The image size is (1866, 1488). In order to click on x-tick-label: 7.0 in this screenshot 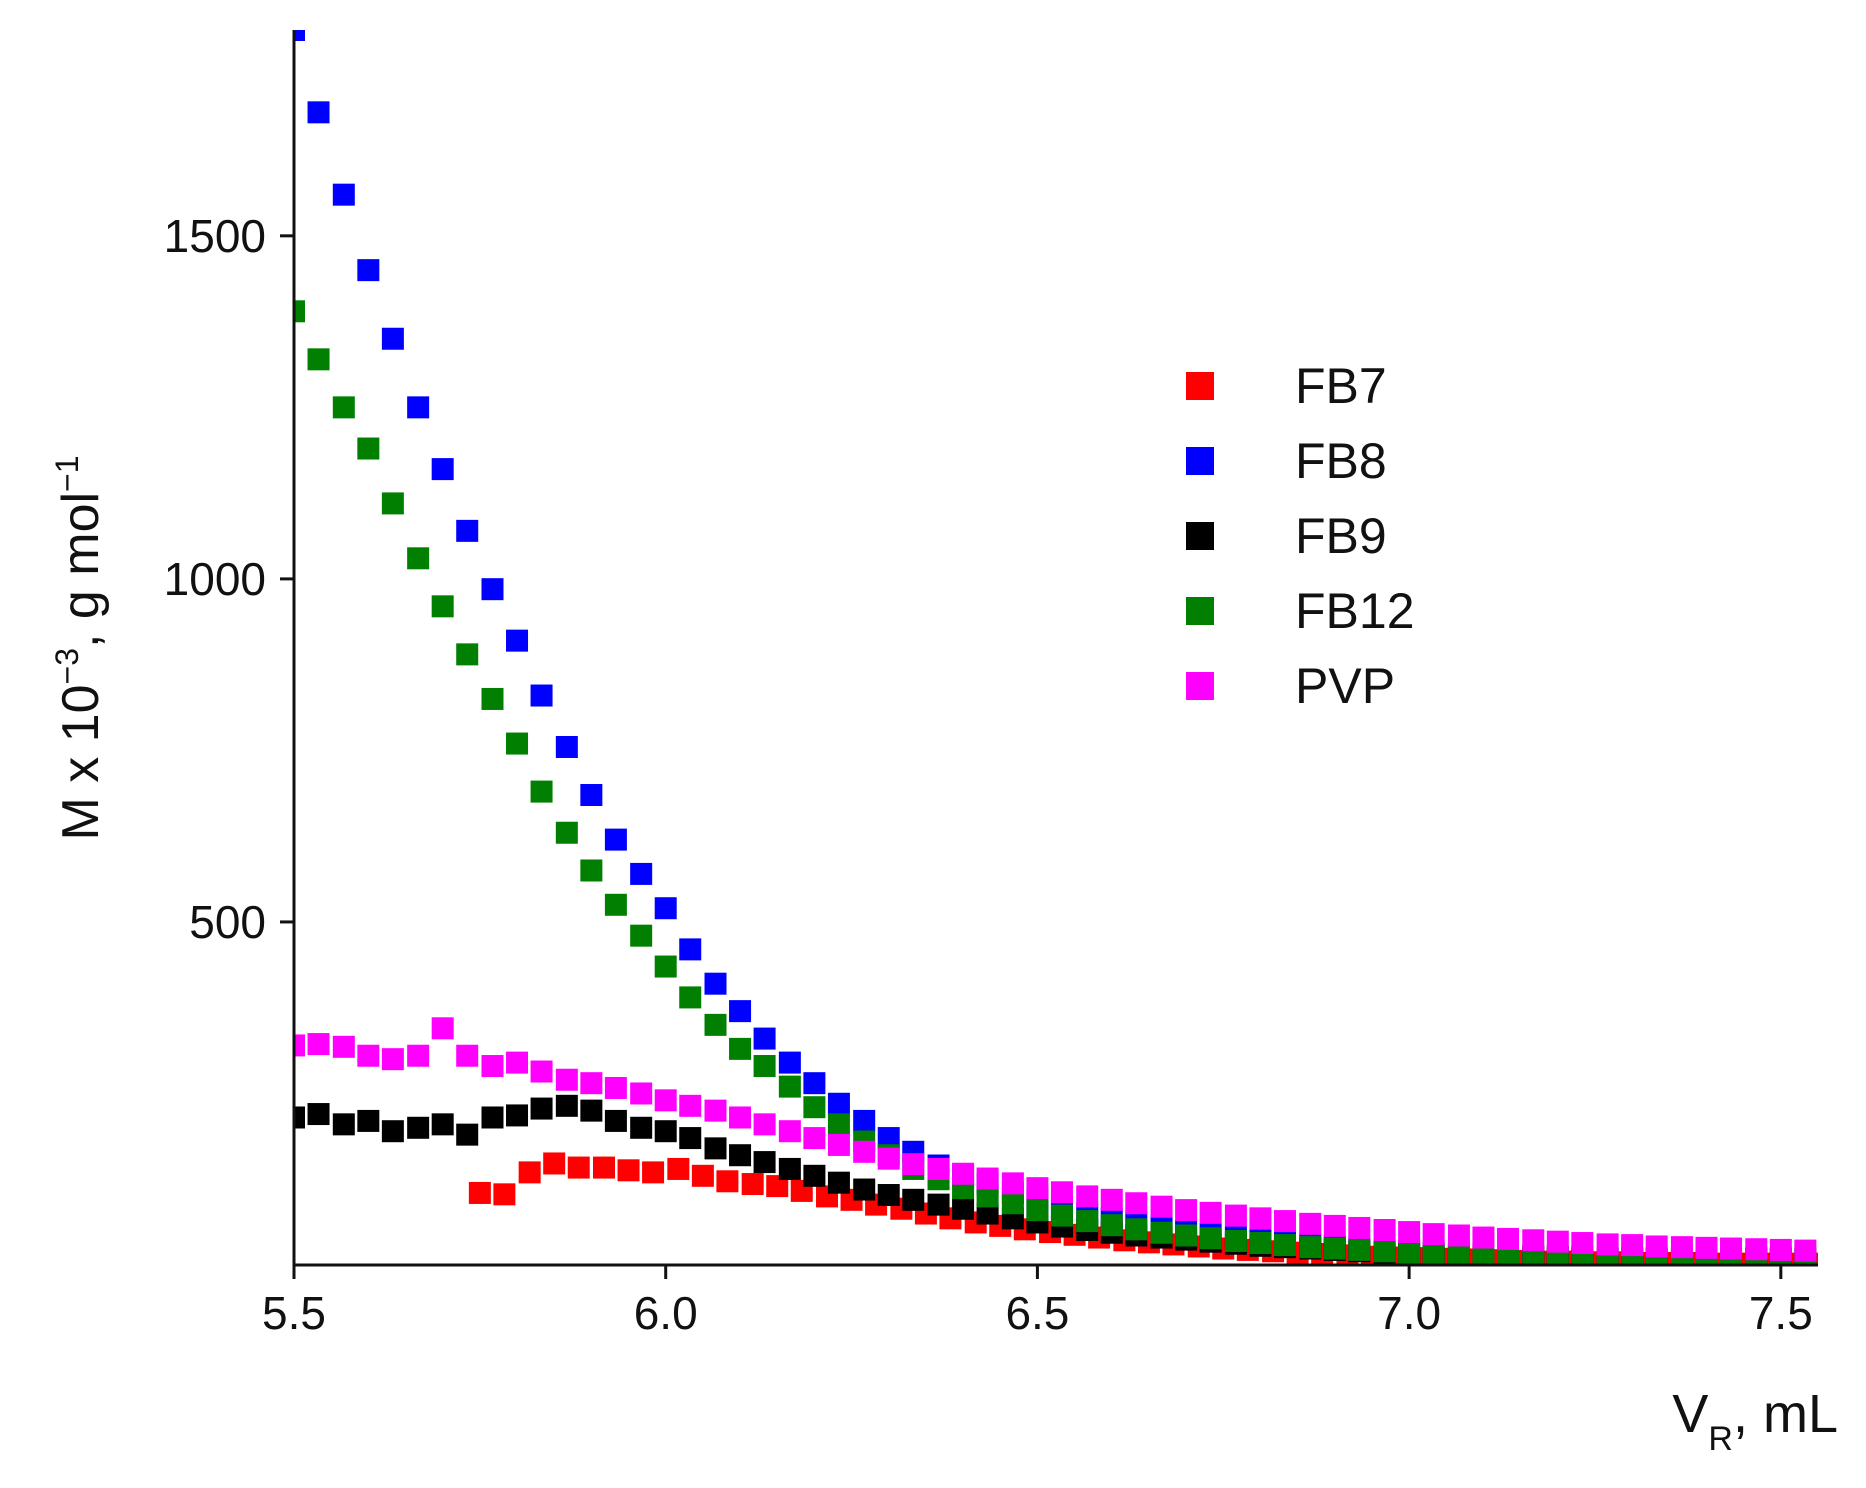, I will do `click(1409, 1313)`.